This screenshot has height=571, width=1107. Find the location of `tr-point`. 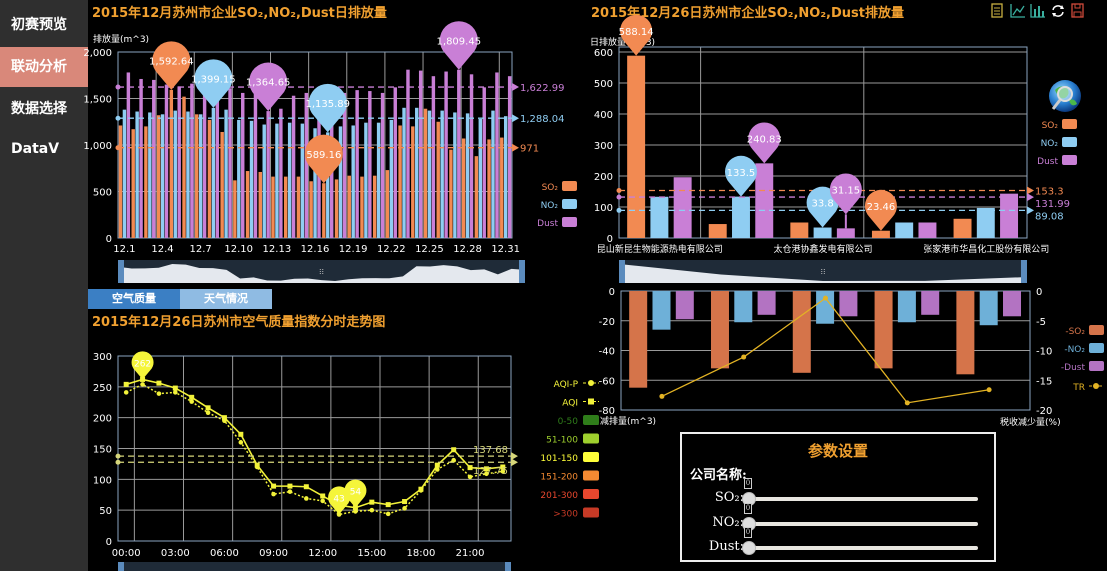

tr-point is located at coordinates (825, 298).